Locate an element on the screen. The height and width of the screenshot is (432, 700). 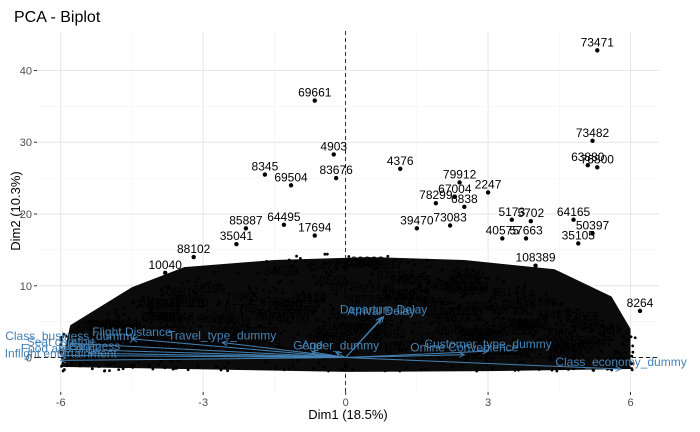
overplotted-label: 89298 is located at coordinates (553, 342).